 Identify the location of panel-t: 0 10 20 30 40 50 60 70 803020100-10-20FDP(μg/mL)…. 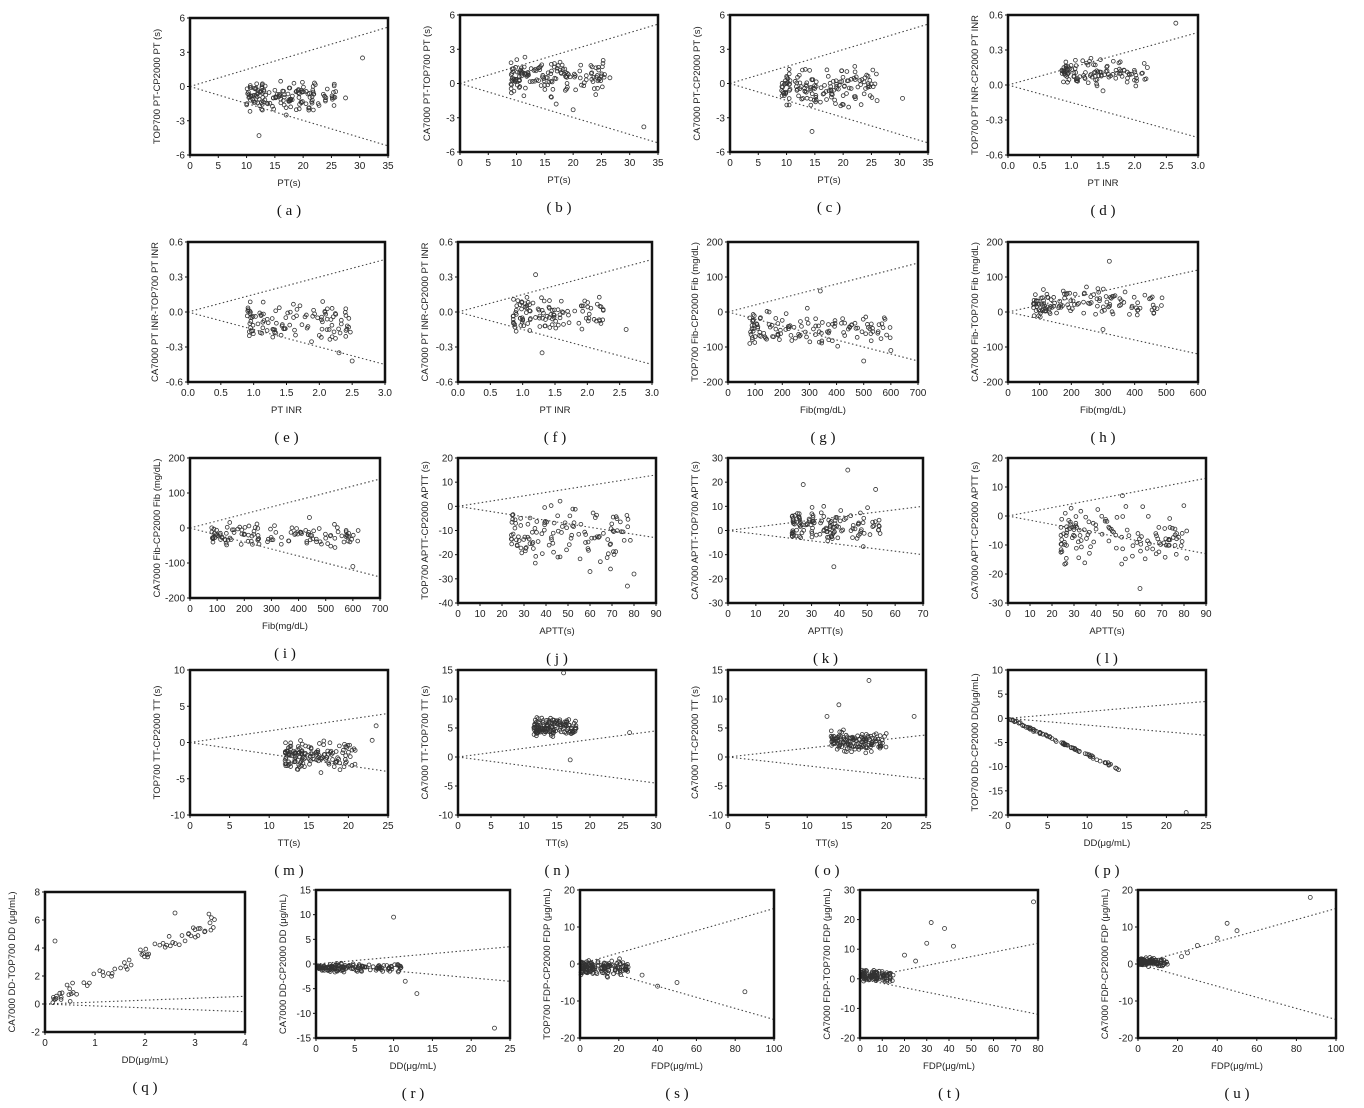
(933, 994).